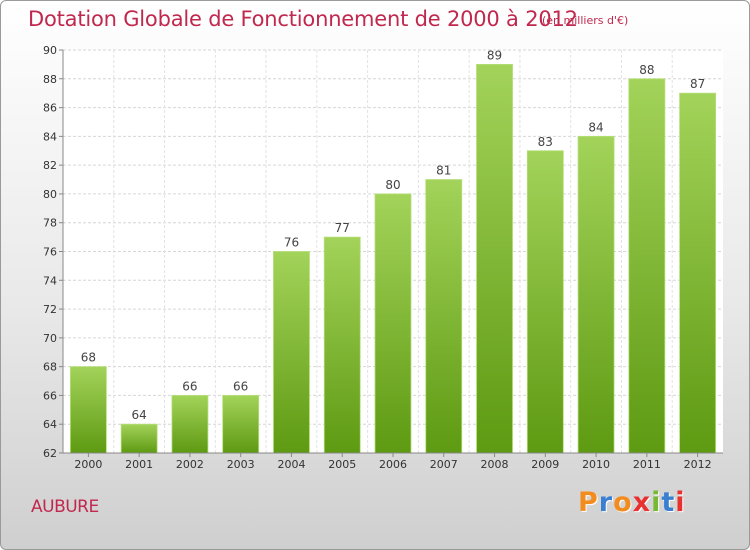  Describe the element at coordinates (342, 345) in the screenshot. I see `bar-2005` at that location.